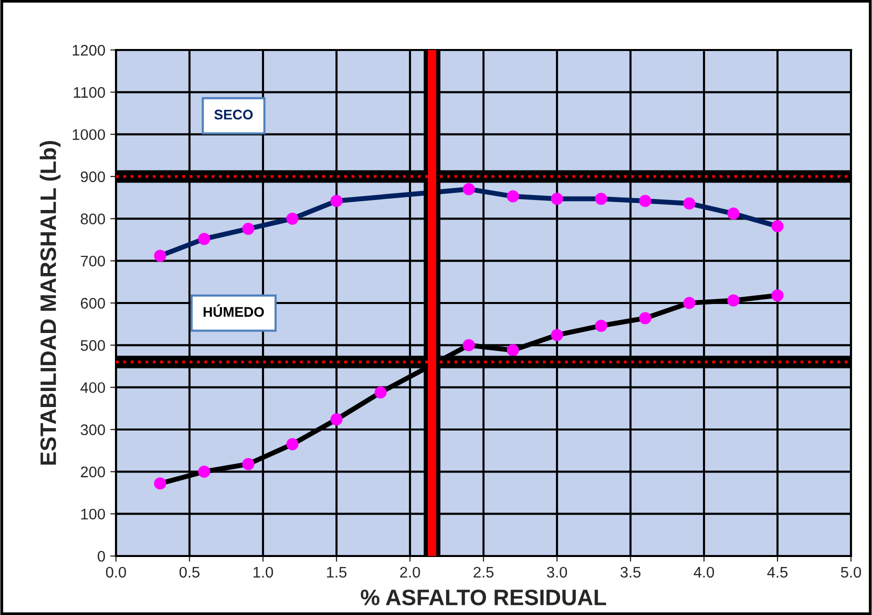 The image size is (872, 615). I want to click on x-tick-label: 3.0, so click(557, 572).